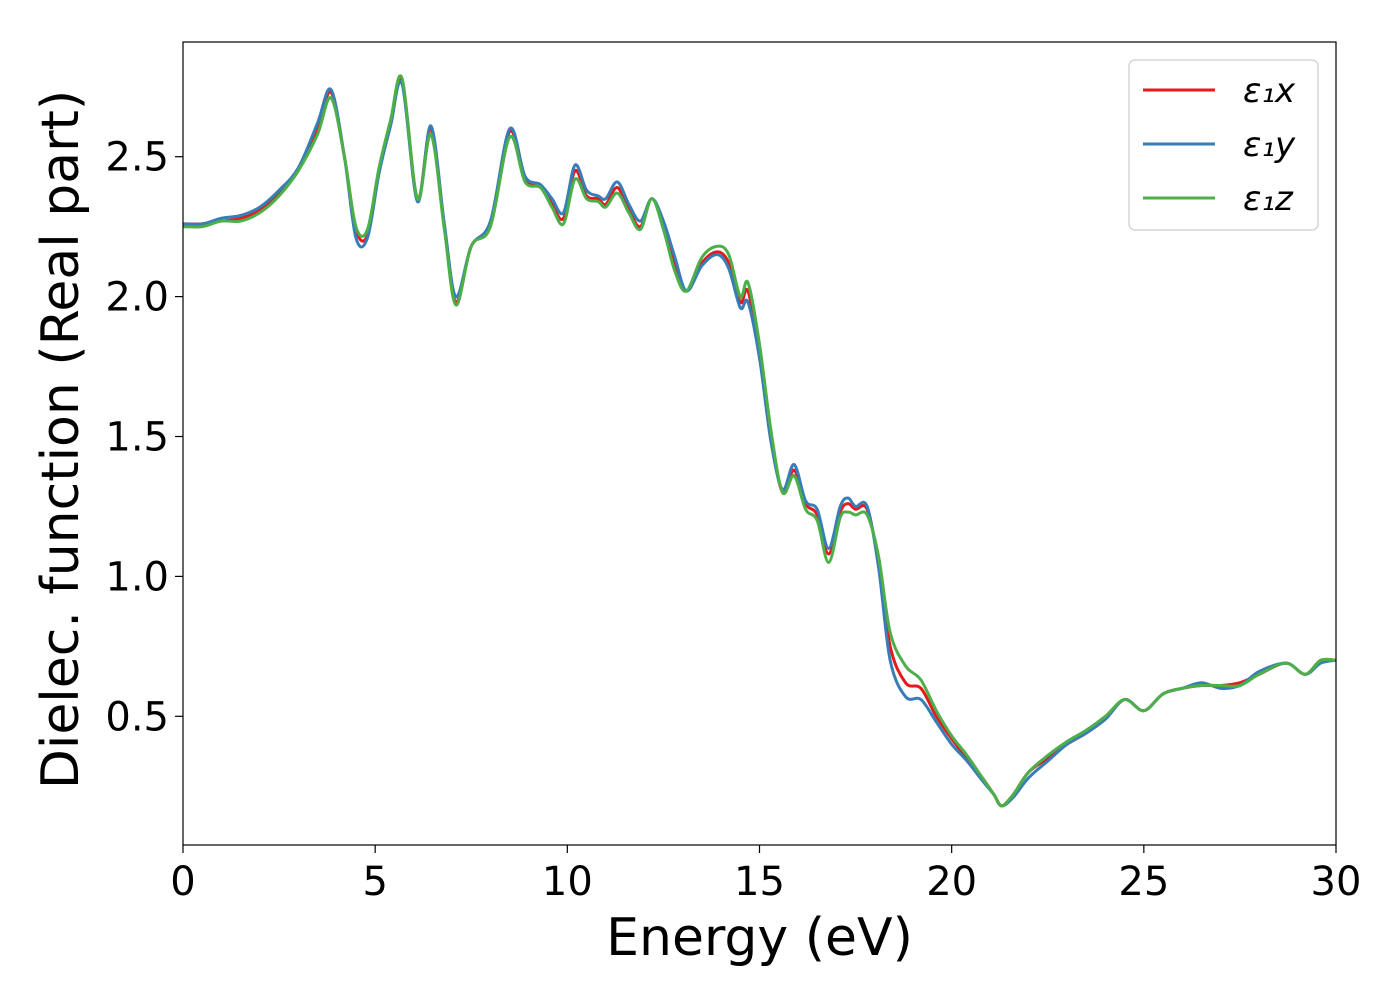 This screenshot has width=1400, height=1000. Describe the element at coordinates (1336, 882) in the screenshot. I see `x-tick-label: 30` at that location.